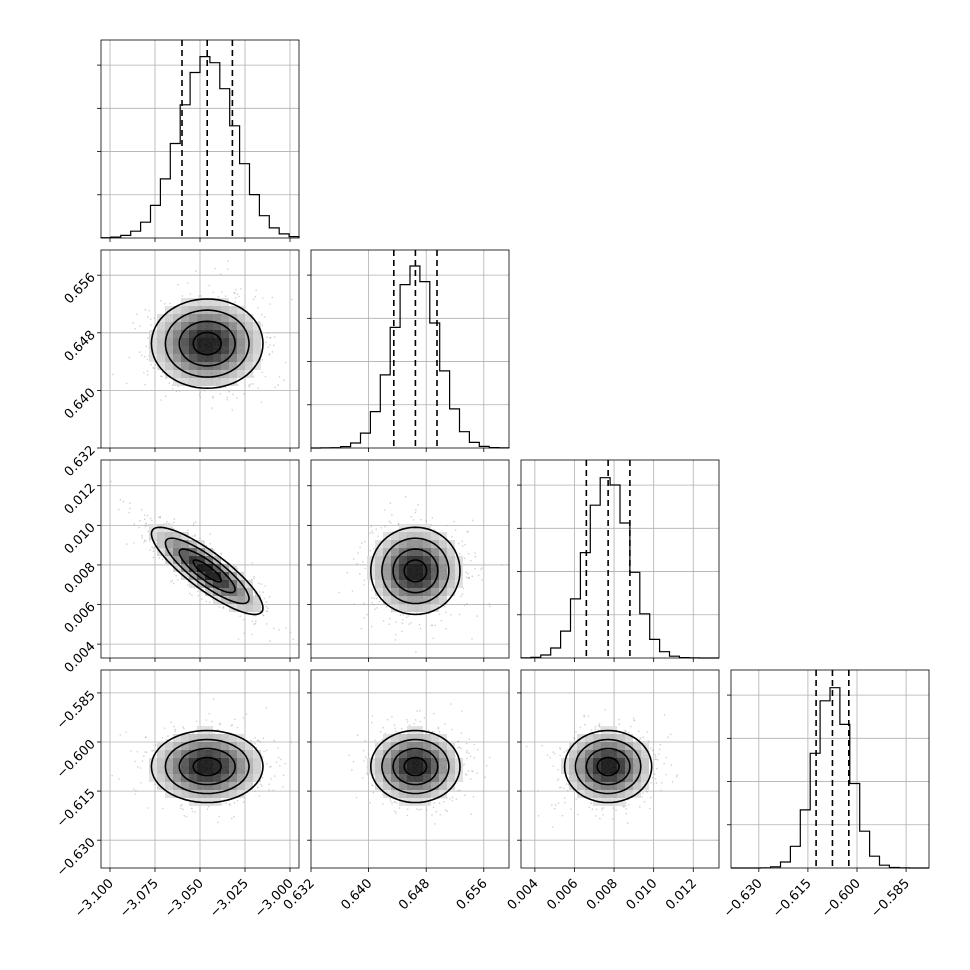 Image resolution: width=970 pixels, height=970 pixels. What do you see at coordinates (80, 578) in the screenshot?
I see `ytick-label-2-2: 0.008` at bounding box center [80, 578].